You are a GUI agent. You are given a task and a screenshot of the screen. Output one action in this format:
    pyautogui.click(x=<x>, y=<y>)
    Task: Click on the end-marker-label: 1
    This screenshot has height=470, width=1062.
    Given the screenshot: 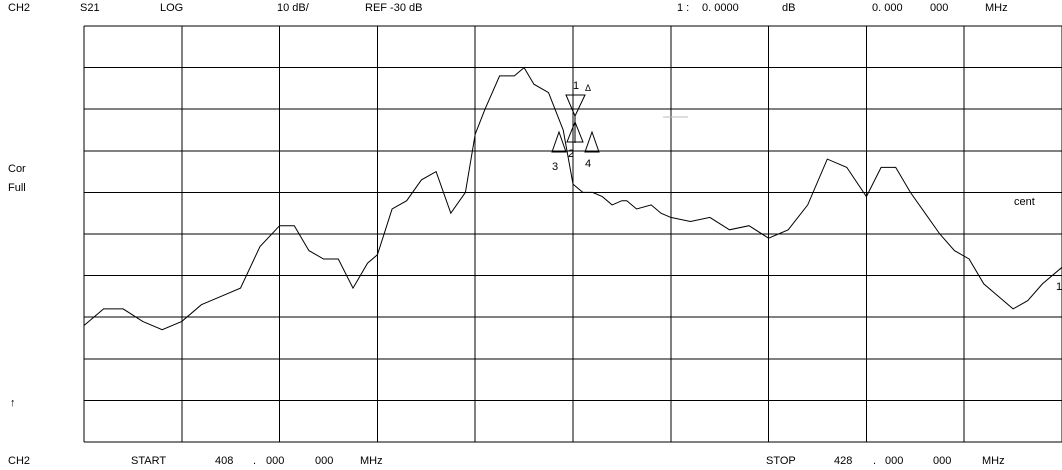 What is the action you would take?
    pyautogui.click(x=1059, y=287)
    